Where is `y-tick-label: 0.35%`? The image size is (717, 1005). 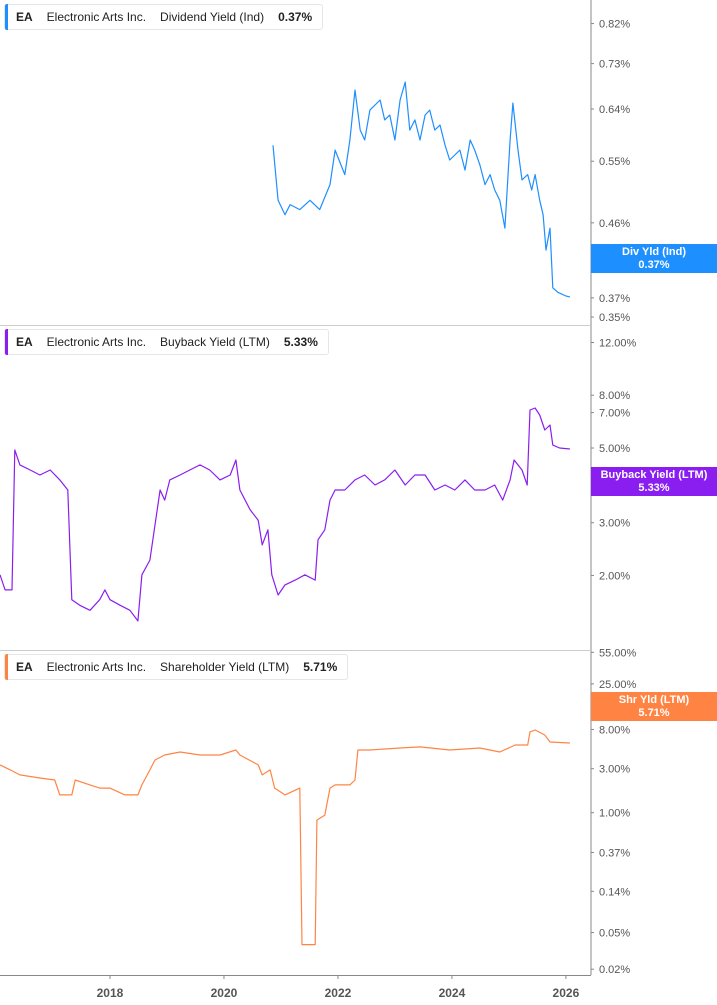
y-tick-label: 0.35% is located at coordinates (614, 318).